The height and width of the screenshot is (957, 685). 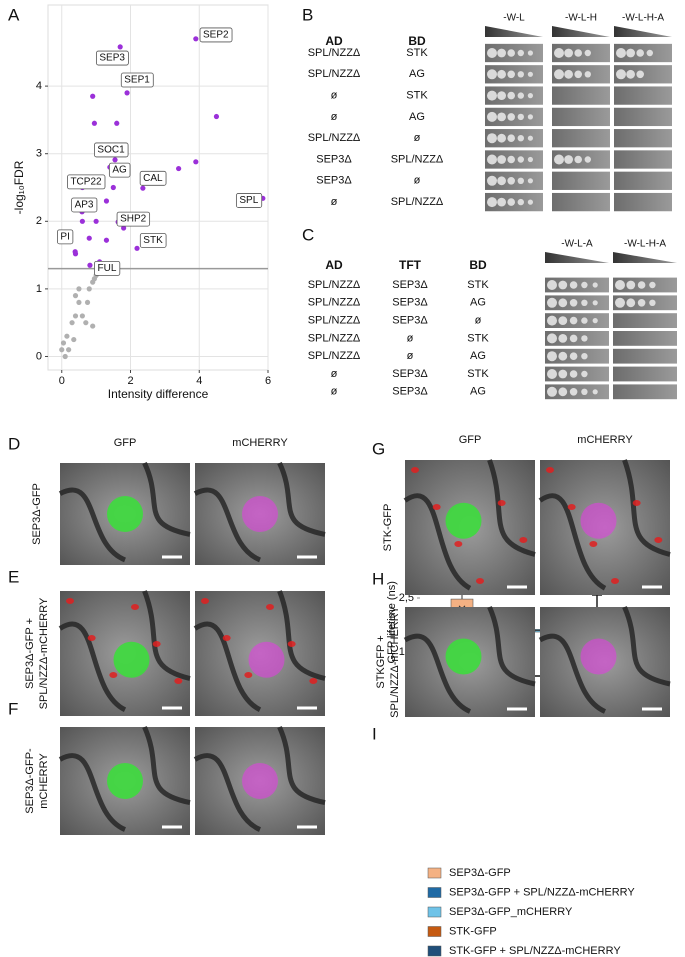 I want to click on panel-letter: E, so click(x=13, y=576).